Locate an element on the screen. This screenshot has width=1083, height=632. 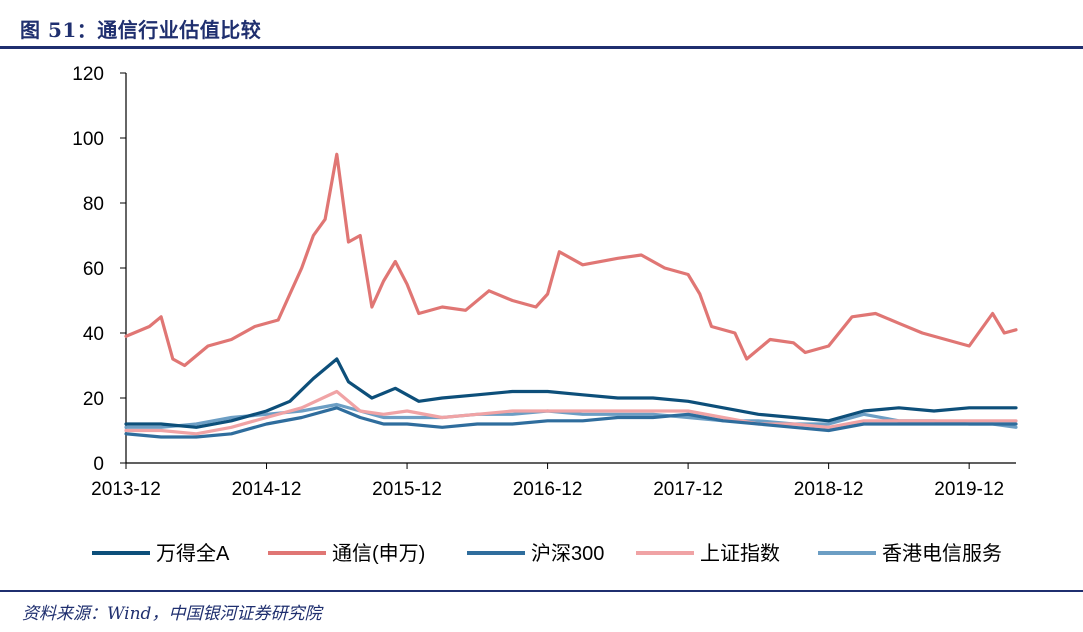
y-tick-label: 120 is located at coordinates (88, 74).